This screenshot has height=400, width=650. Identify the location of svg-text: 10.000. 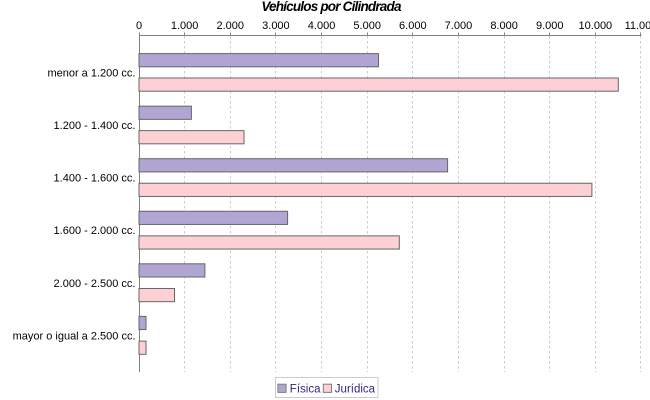
(596, 26).